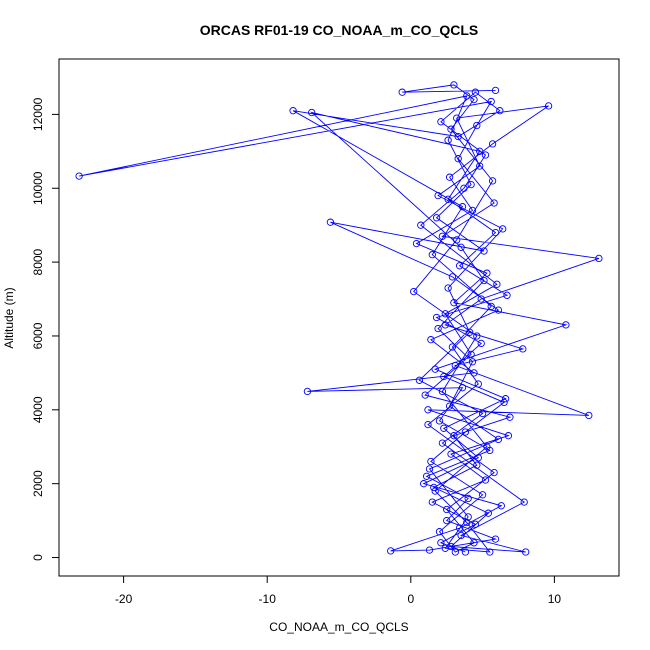  Describe the element at coordinates (555, 599) in the screenshot. I see `x-tick-label: 10` at that location.